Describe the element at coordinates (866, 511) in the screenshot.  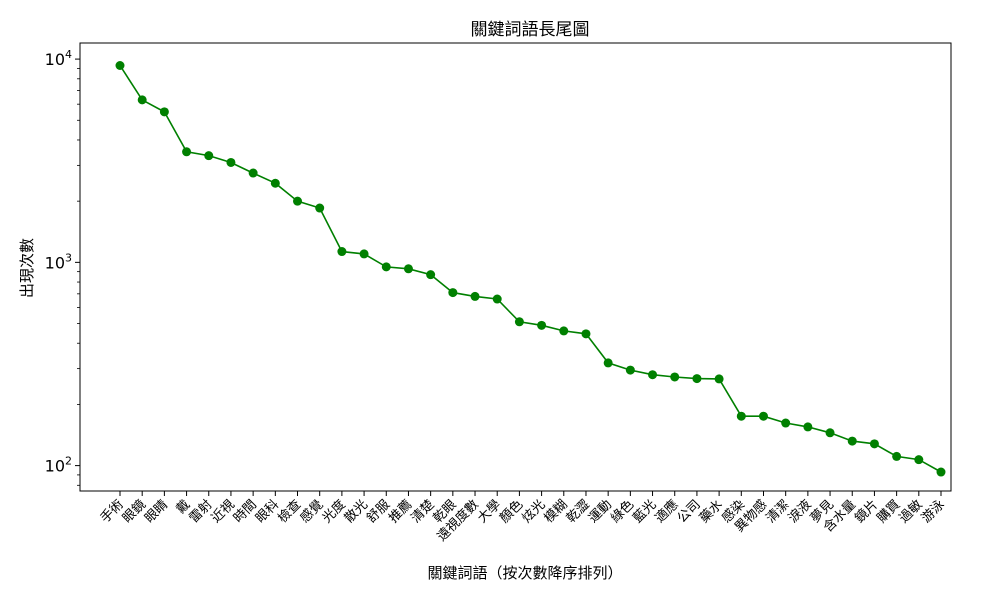
I see `x-tick-label: 鏡片` at that location.